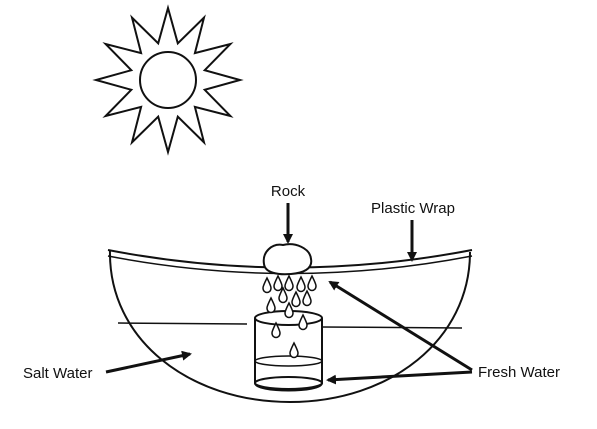  Describe the element at coordinates (168, 80) in the screenshot. I see `sun-icon` at that location.